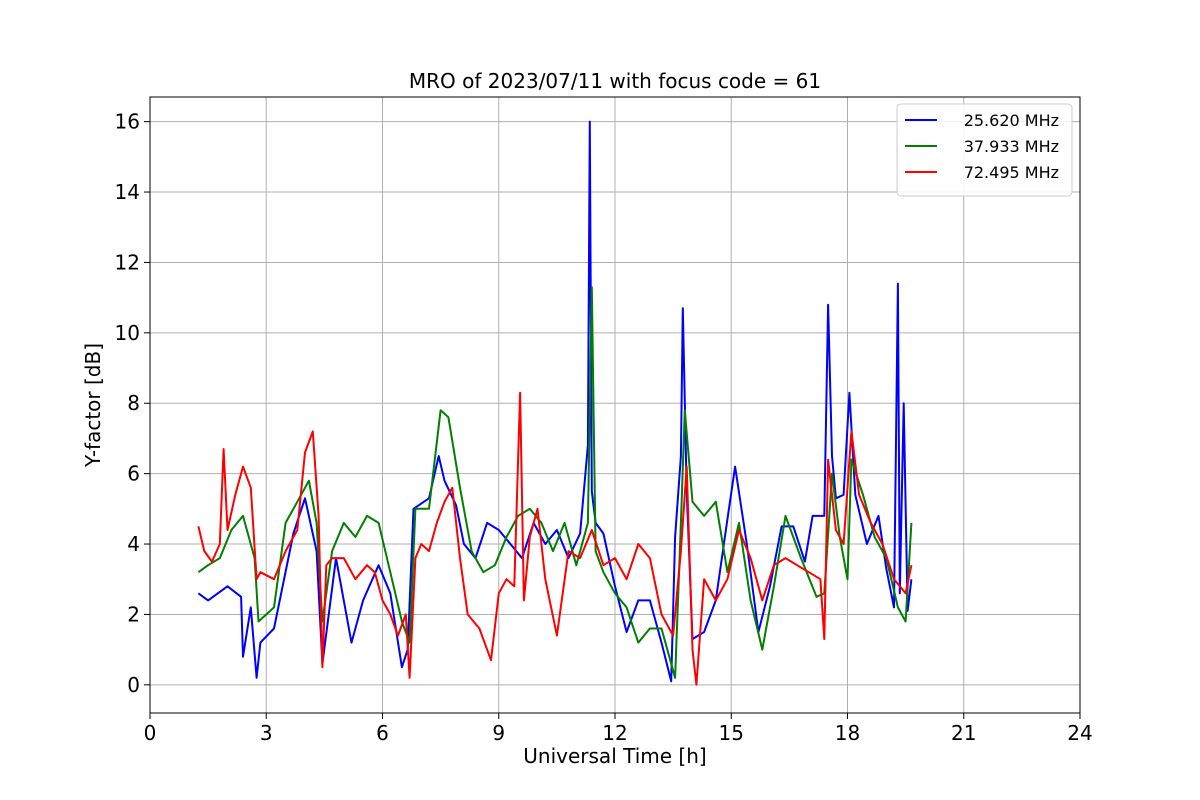 The width and height of the screenshot is (1200, 800). What do you see at coordinates (382, 733) in the screenshot?
I see `x-tick-label: 6` at bounding box center [382, 733].